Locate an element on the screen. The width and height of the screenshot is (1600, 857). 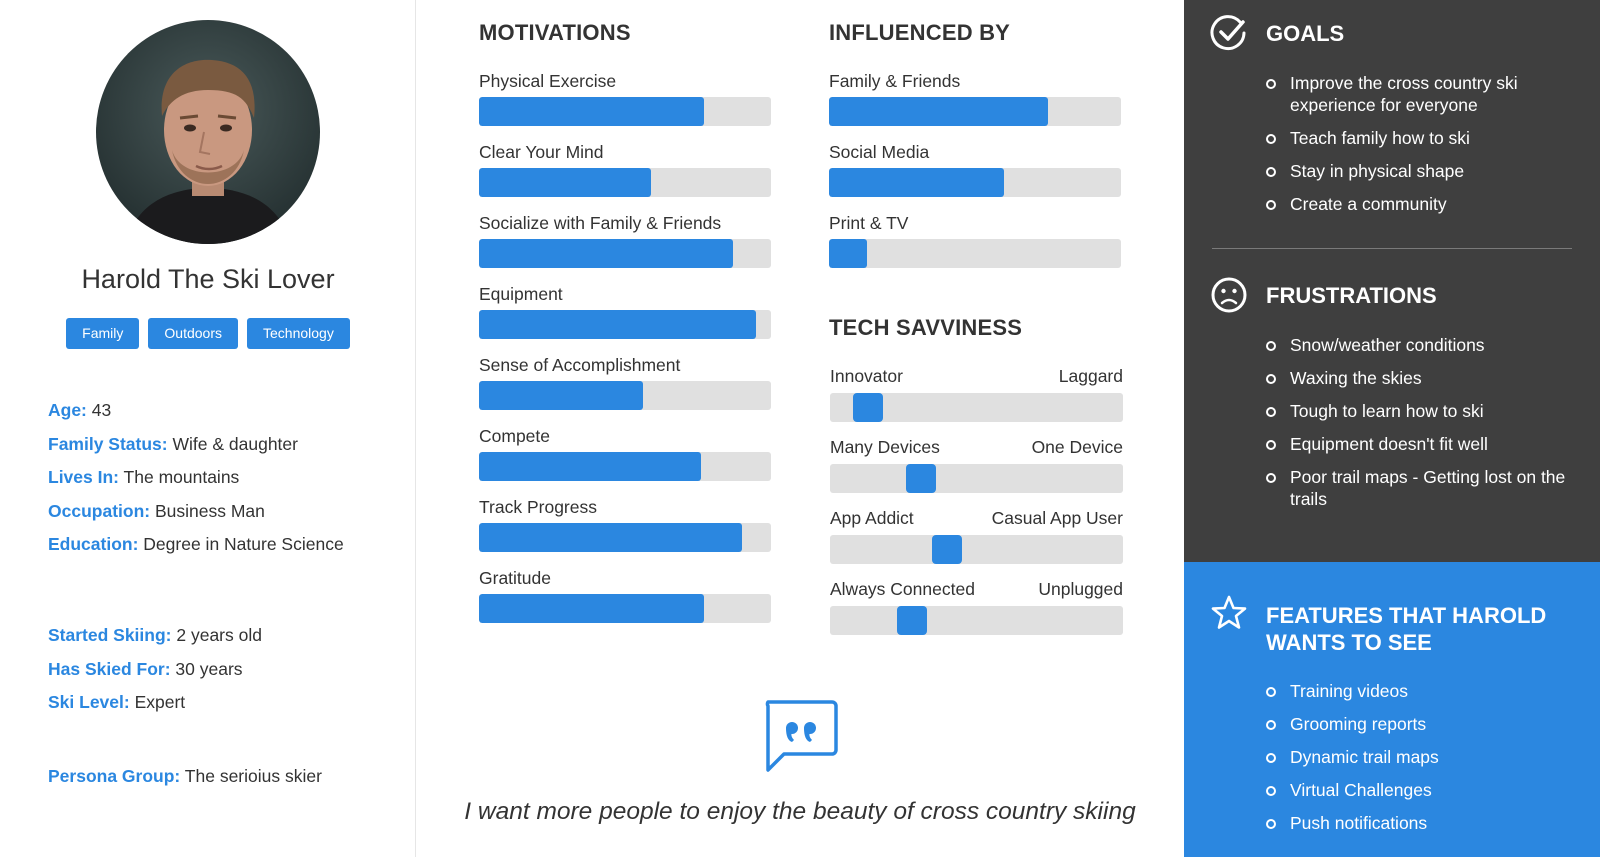
motivation-label: Sense of Accomplishment is located at coordinates (580, 365).